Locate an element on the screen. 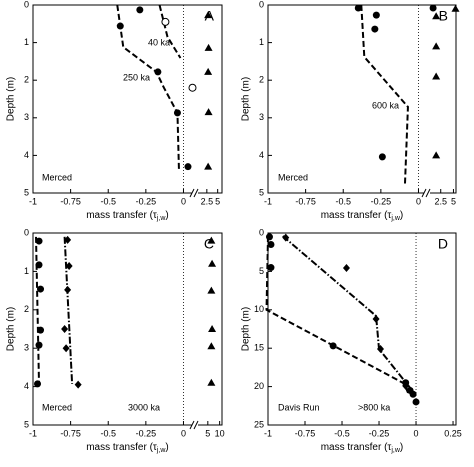 The width and height of the screenshot is (474, 467). panel-label: C is located at coordinates (209, 244).